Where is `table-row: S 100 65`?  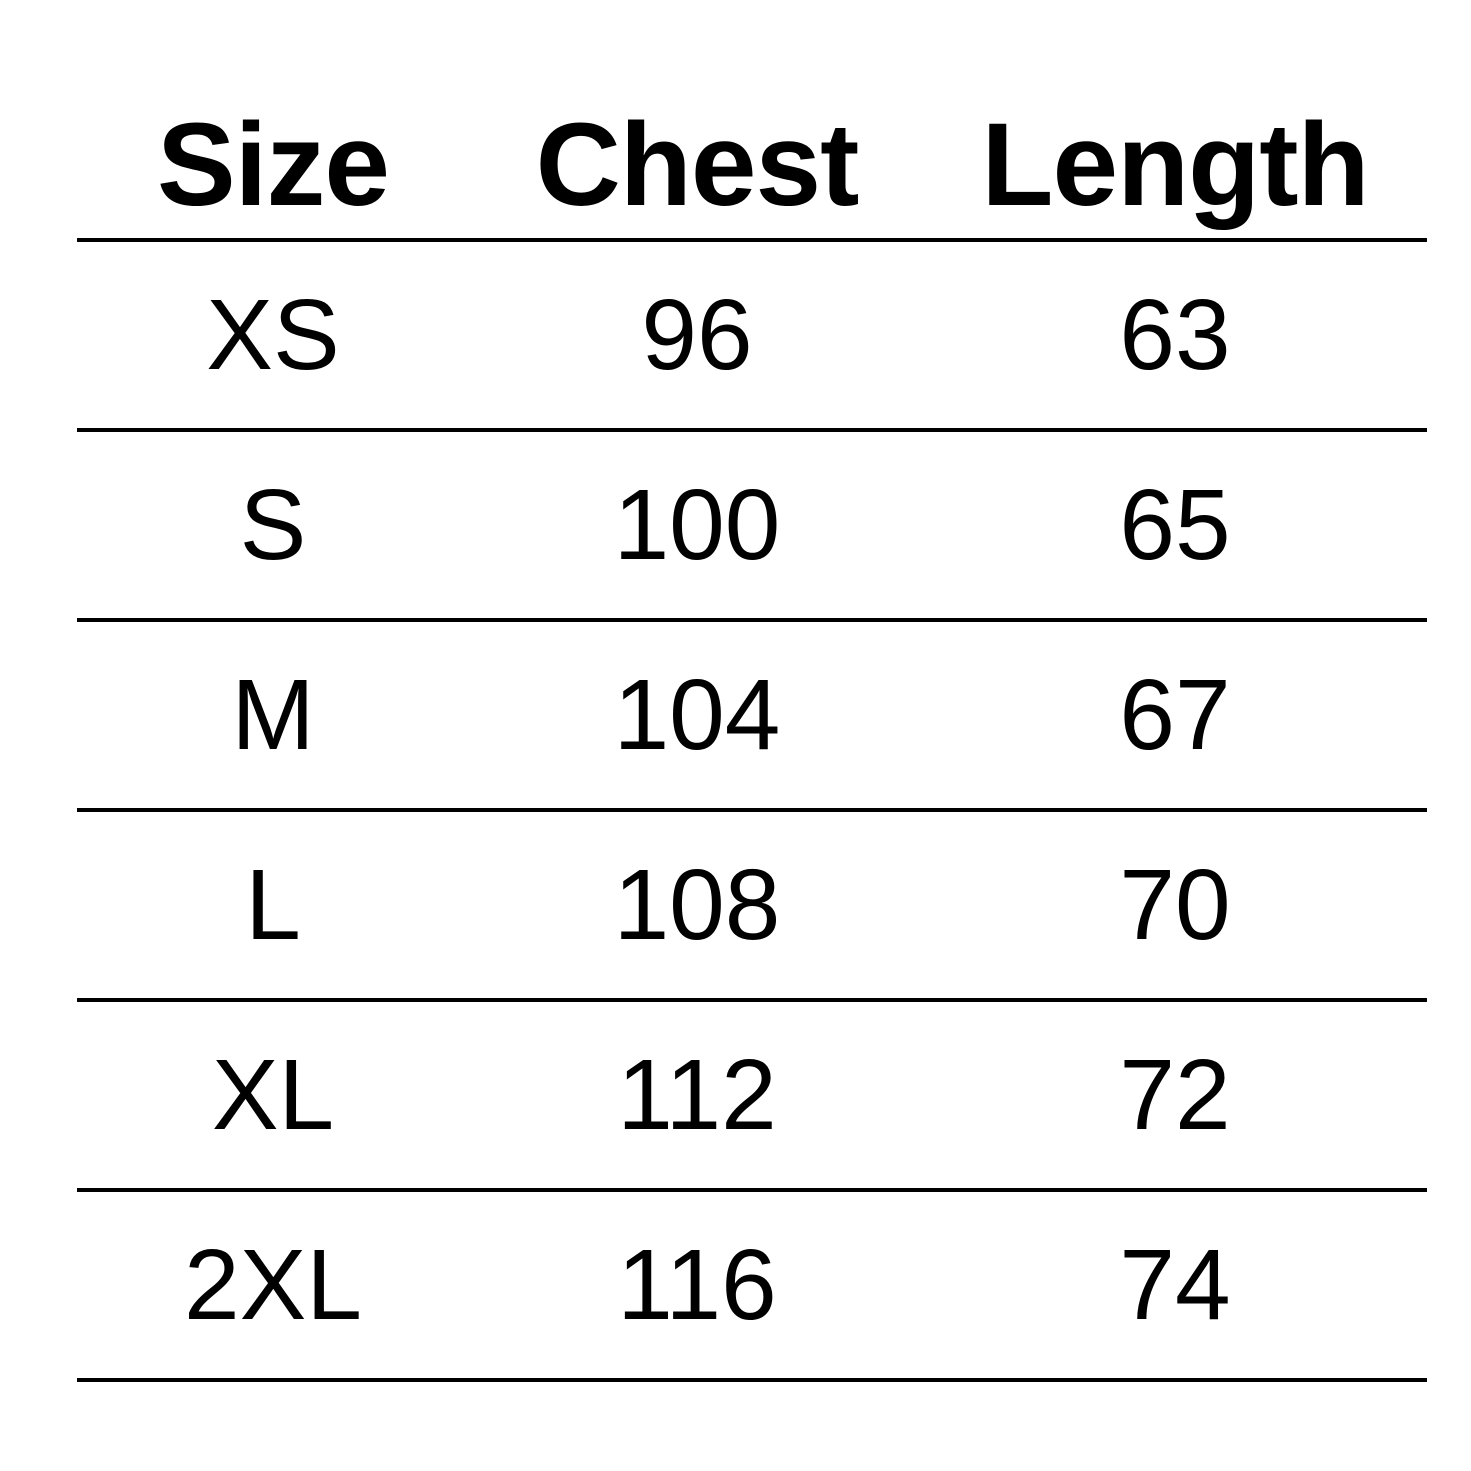 table-row: S 100 65 is located at coordinates (752, 525).